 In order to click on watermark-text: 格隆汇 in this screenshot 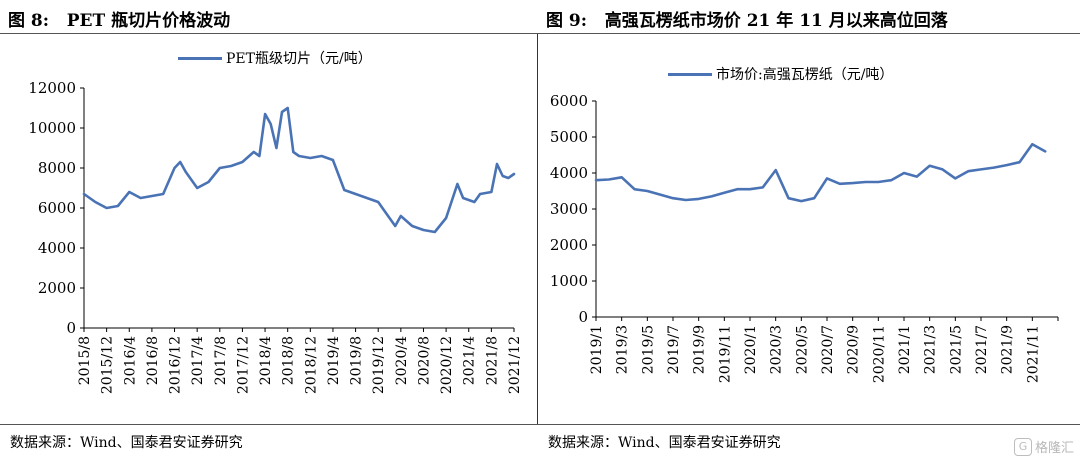, I will do `click(1054, 448)`.